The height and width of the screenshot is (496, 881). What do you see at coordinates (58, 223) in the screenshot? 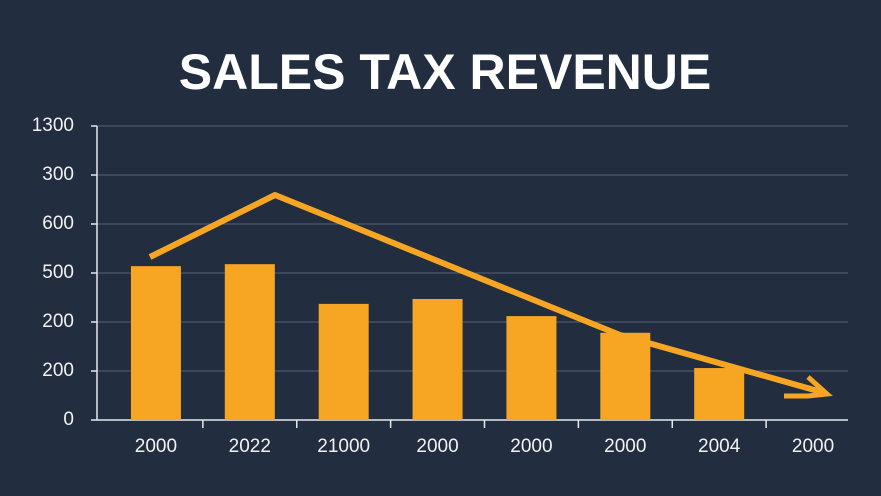
I see `y-tick-label: 600` at bounding box center [58, 223].